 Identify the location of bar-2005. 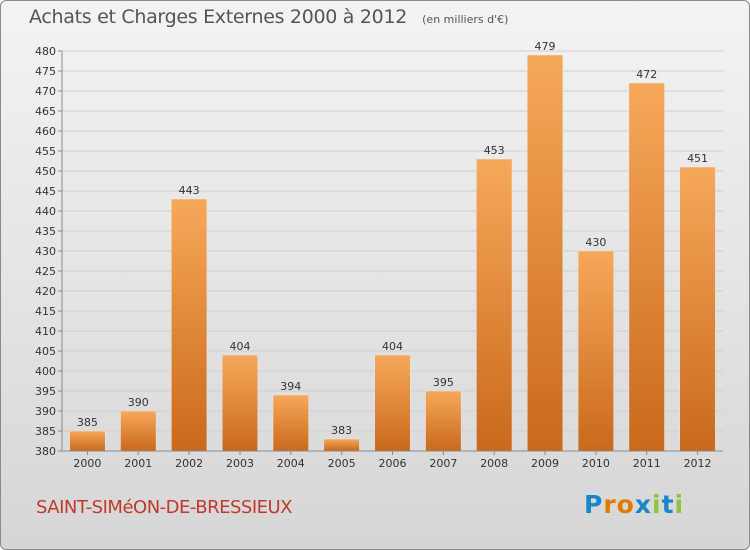
(341, 445).